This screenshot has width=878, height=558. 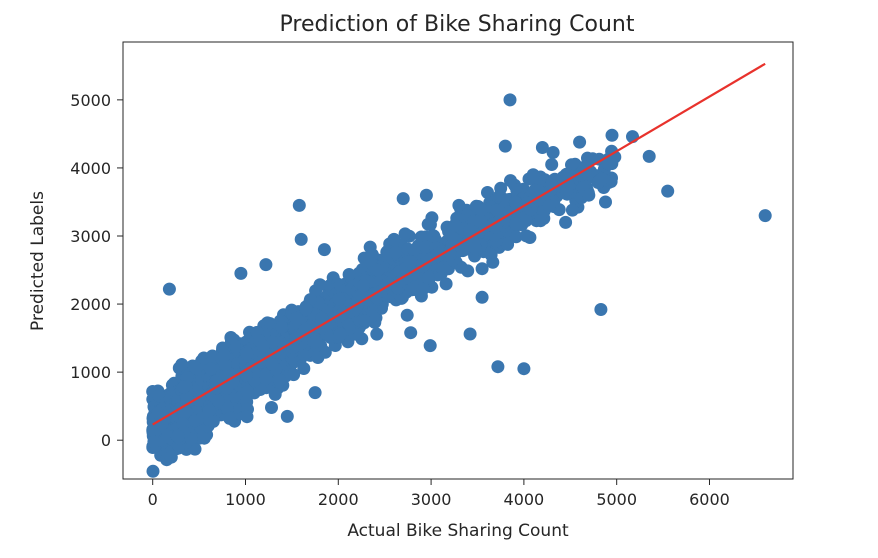 I want to click on x-axis: 0 1000 2000 3000 4000 5000 6000, so click(x=439, y=494).